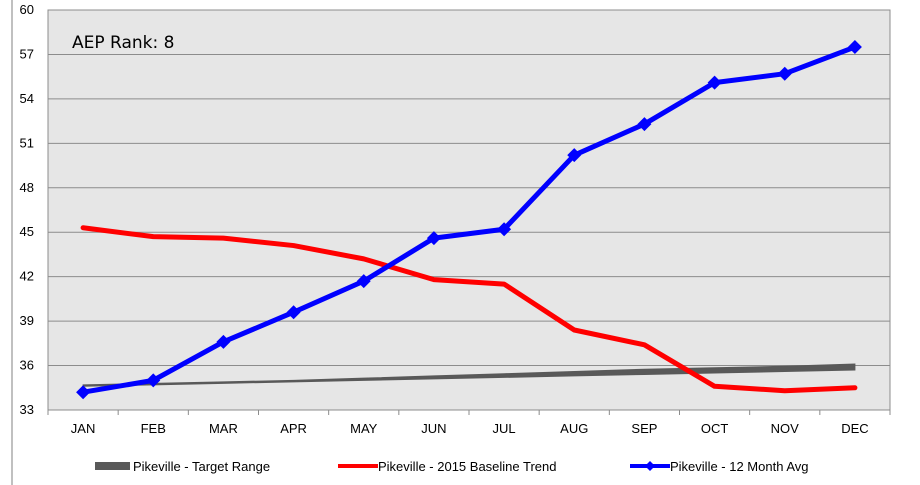 This screenshot has width=920, height=485. What do you see at coordinates (27, 231) in the screenshot?
I see `y-tick-label: 45` at bounding box center [27, 231].